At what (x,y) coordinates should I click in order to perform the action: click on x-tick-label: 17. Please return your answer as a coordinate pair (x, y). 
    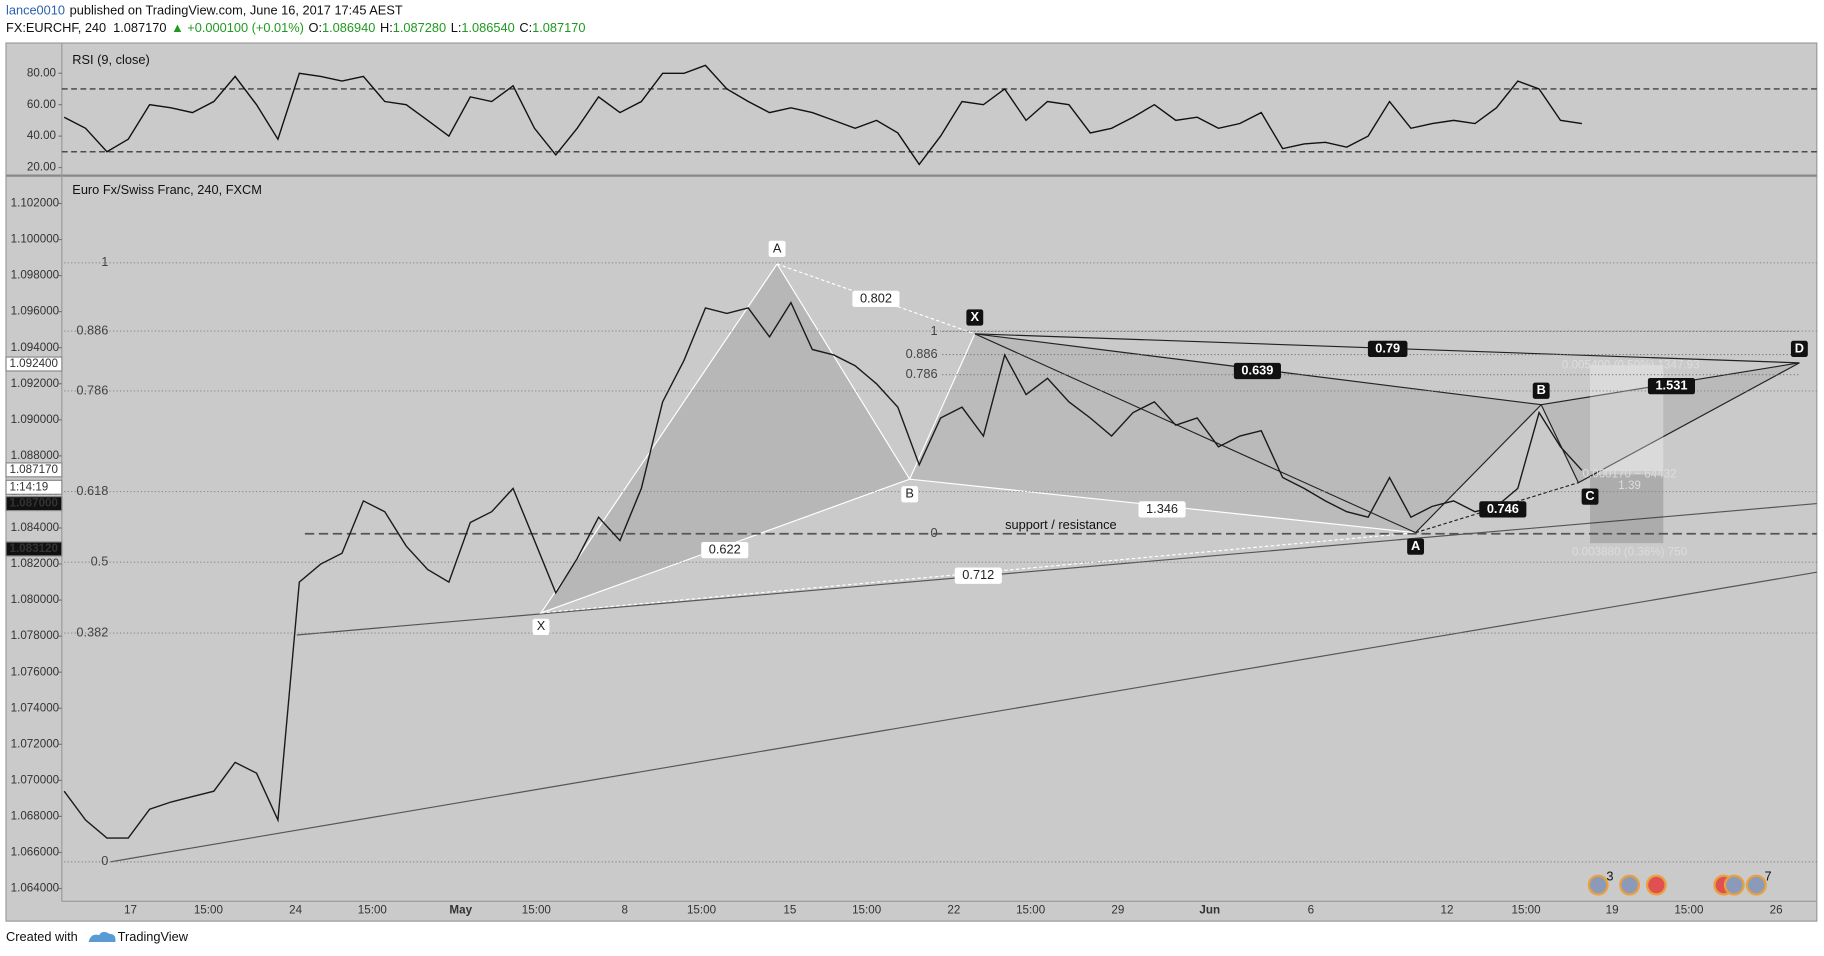
    Looking at the image, I should click on (130, 910).